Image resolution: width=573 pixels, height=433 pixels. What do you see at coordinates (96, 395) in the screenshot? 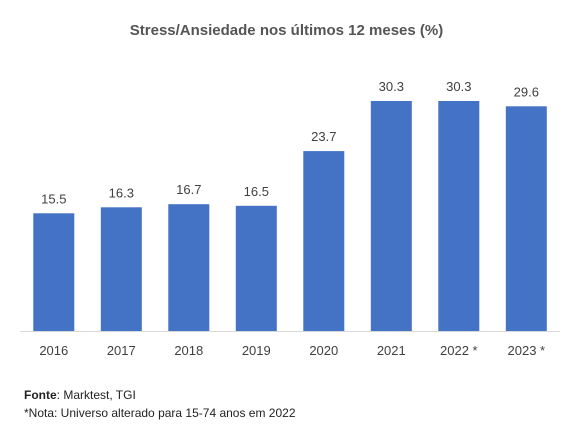
I see `source-text: : Marktest, TGI` at bounding box center [96, 395].